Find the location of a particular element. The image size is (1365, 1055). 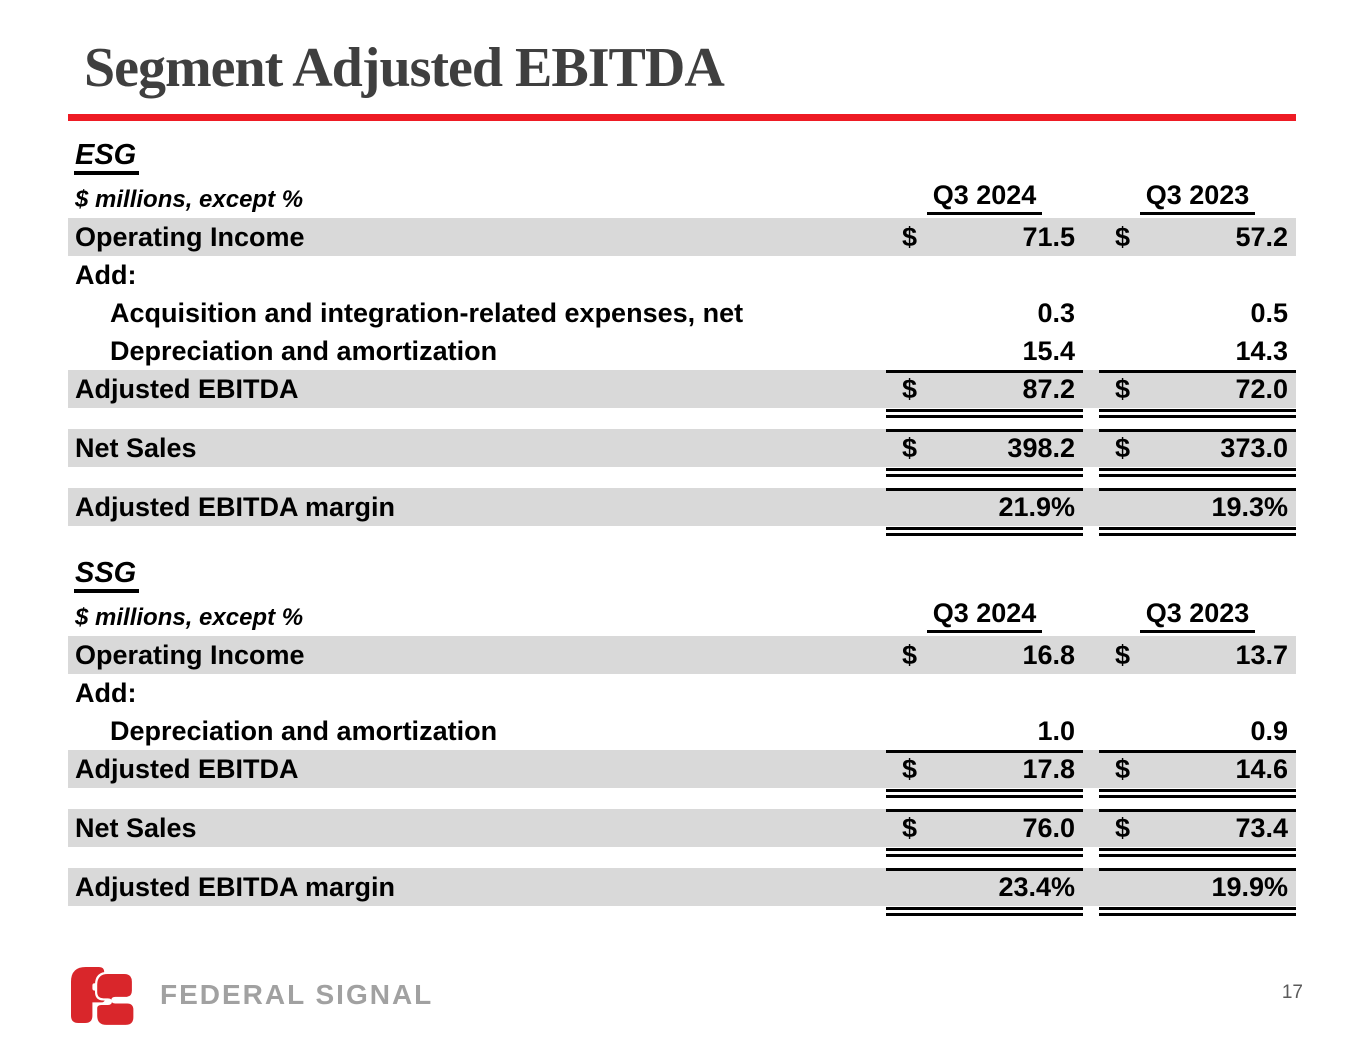

value-cell: 19.9% is located at coordinates (1197, 892).